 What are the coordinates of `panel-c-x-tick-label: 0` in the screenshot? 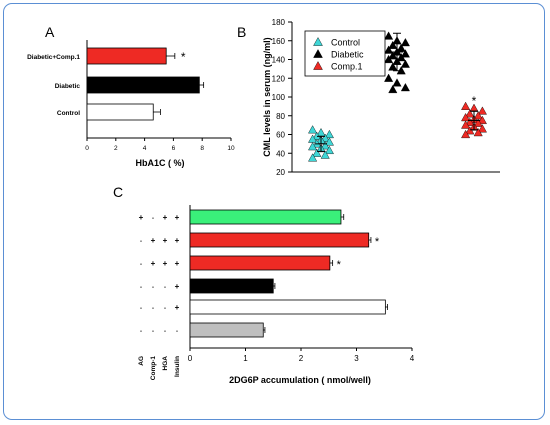 It's located at (190, 358).